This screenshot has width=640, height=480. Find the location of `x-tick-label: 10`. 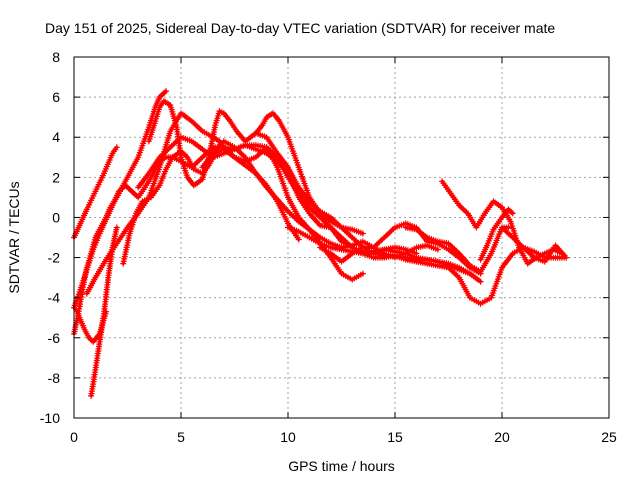

x-tick-label: 10 is located at coordinates (288, 437).